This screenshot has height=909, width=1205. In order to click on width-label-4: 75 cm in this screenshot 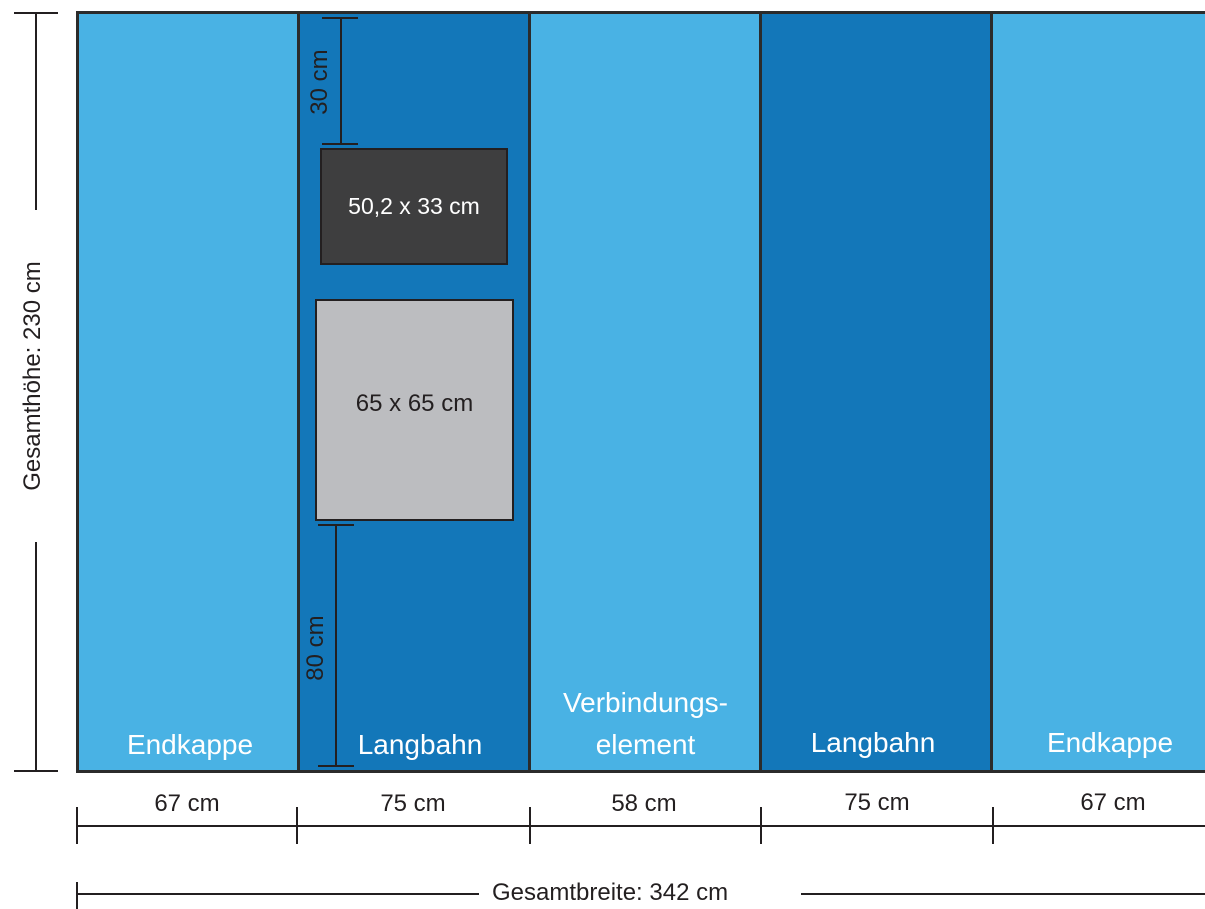, I will do `click(877, 802)`.